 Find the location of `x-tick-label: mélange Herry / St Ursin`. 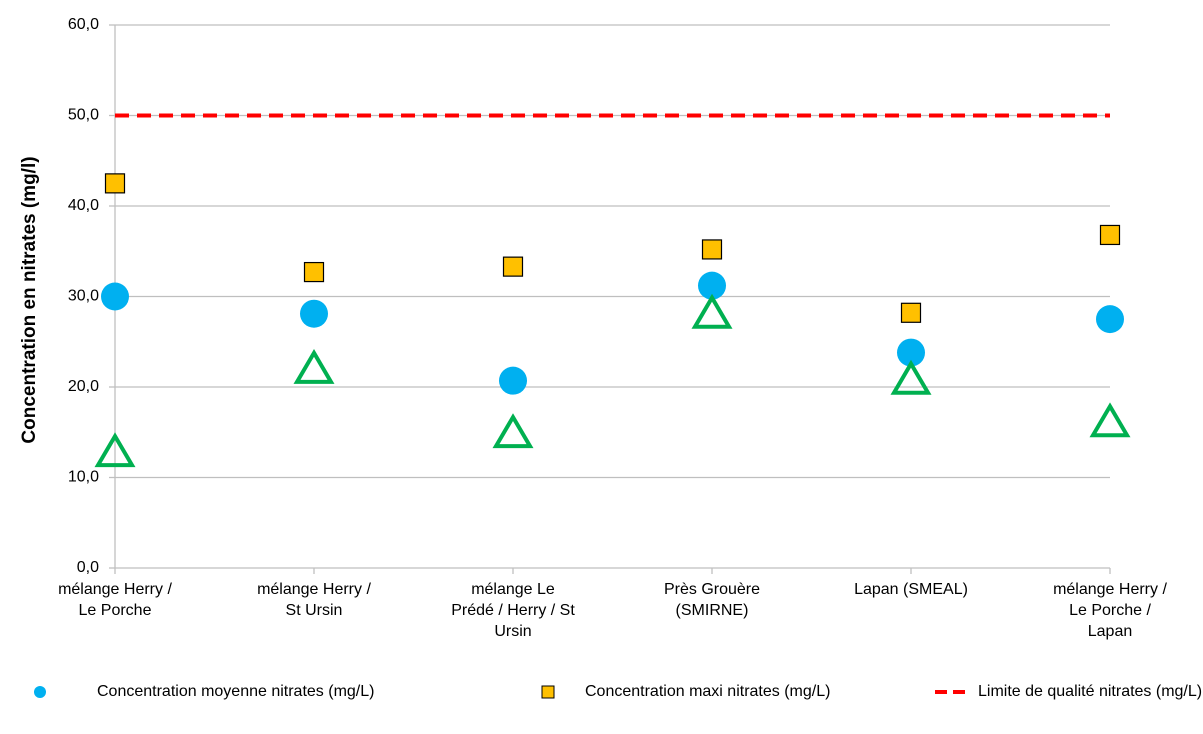

x-tick-label: mélange Herry / St Ursin is located at coordinates (314, 600).